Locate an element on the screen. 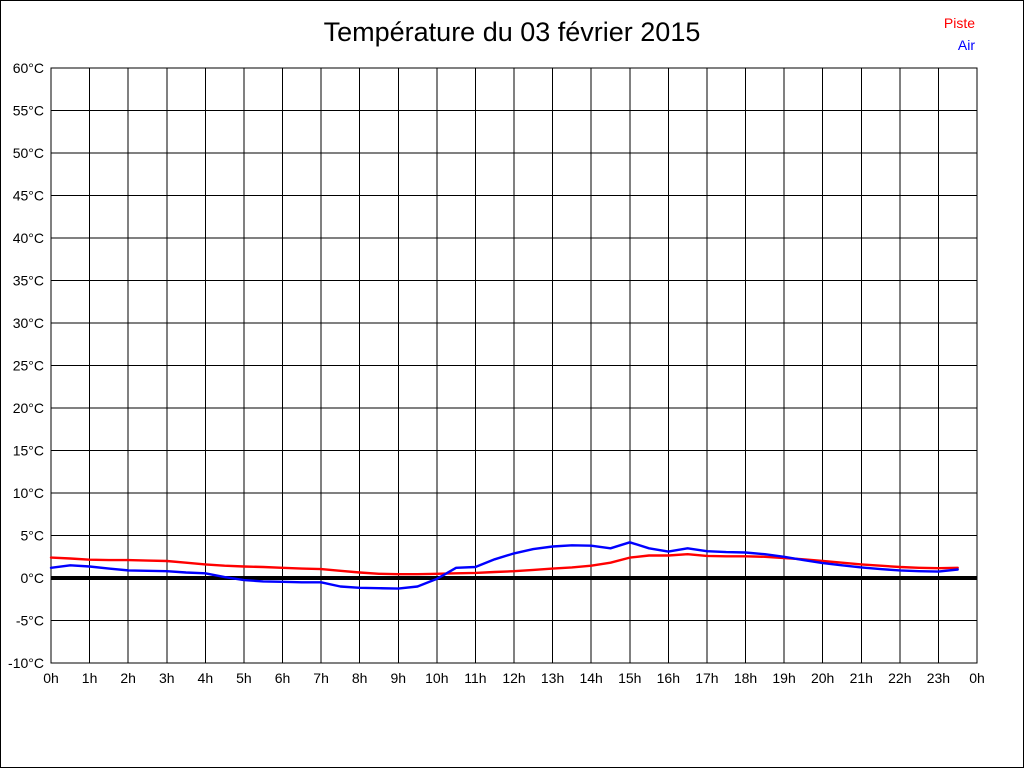 The height and width of the screenshot is (768, 1024). x-tick-label: 16h is located at coordinates (668, 678).